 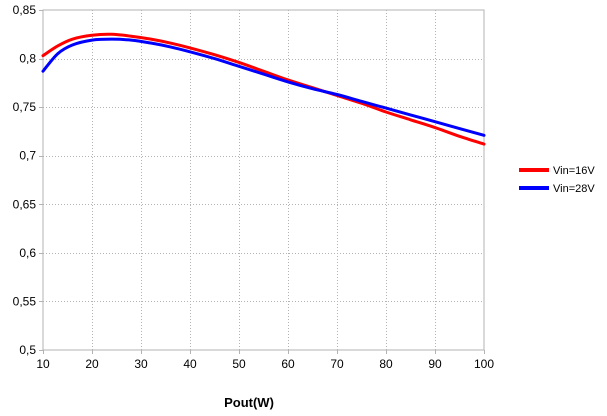 I want to click on legend: Vin=16V Vin=28V, so click(x=557, y=180).